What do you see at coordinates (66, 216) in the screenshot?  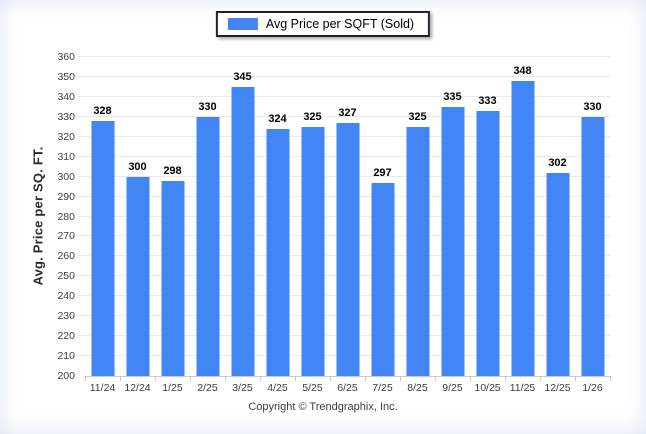 I see `y-tick-label: 280` at bounding box center [66, 216].